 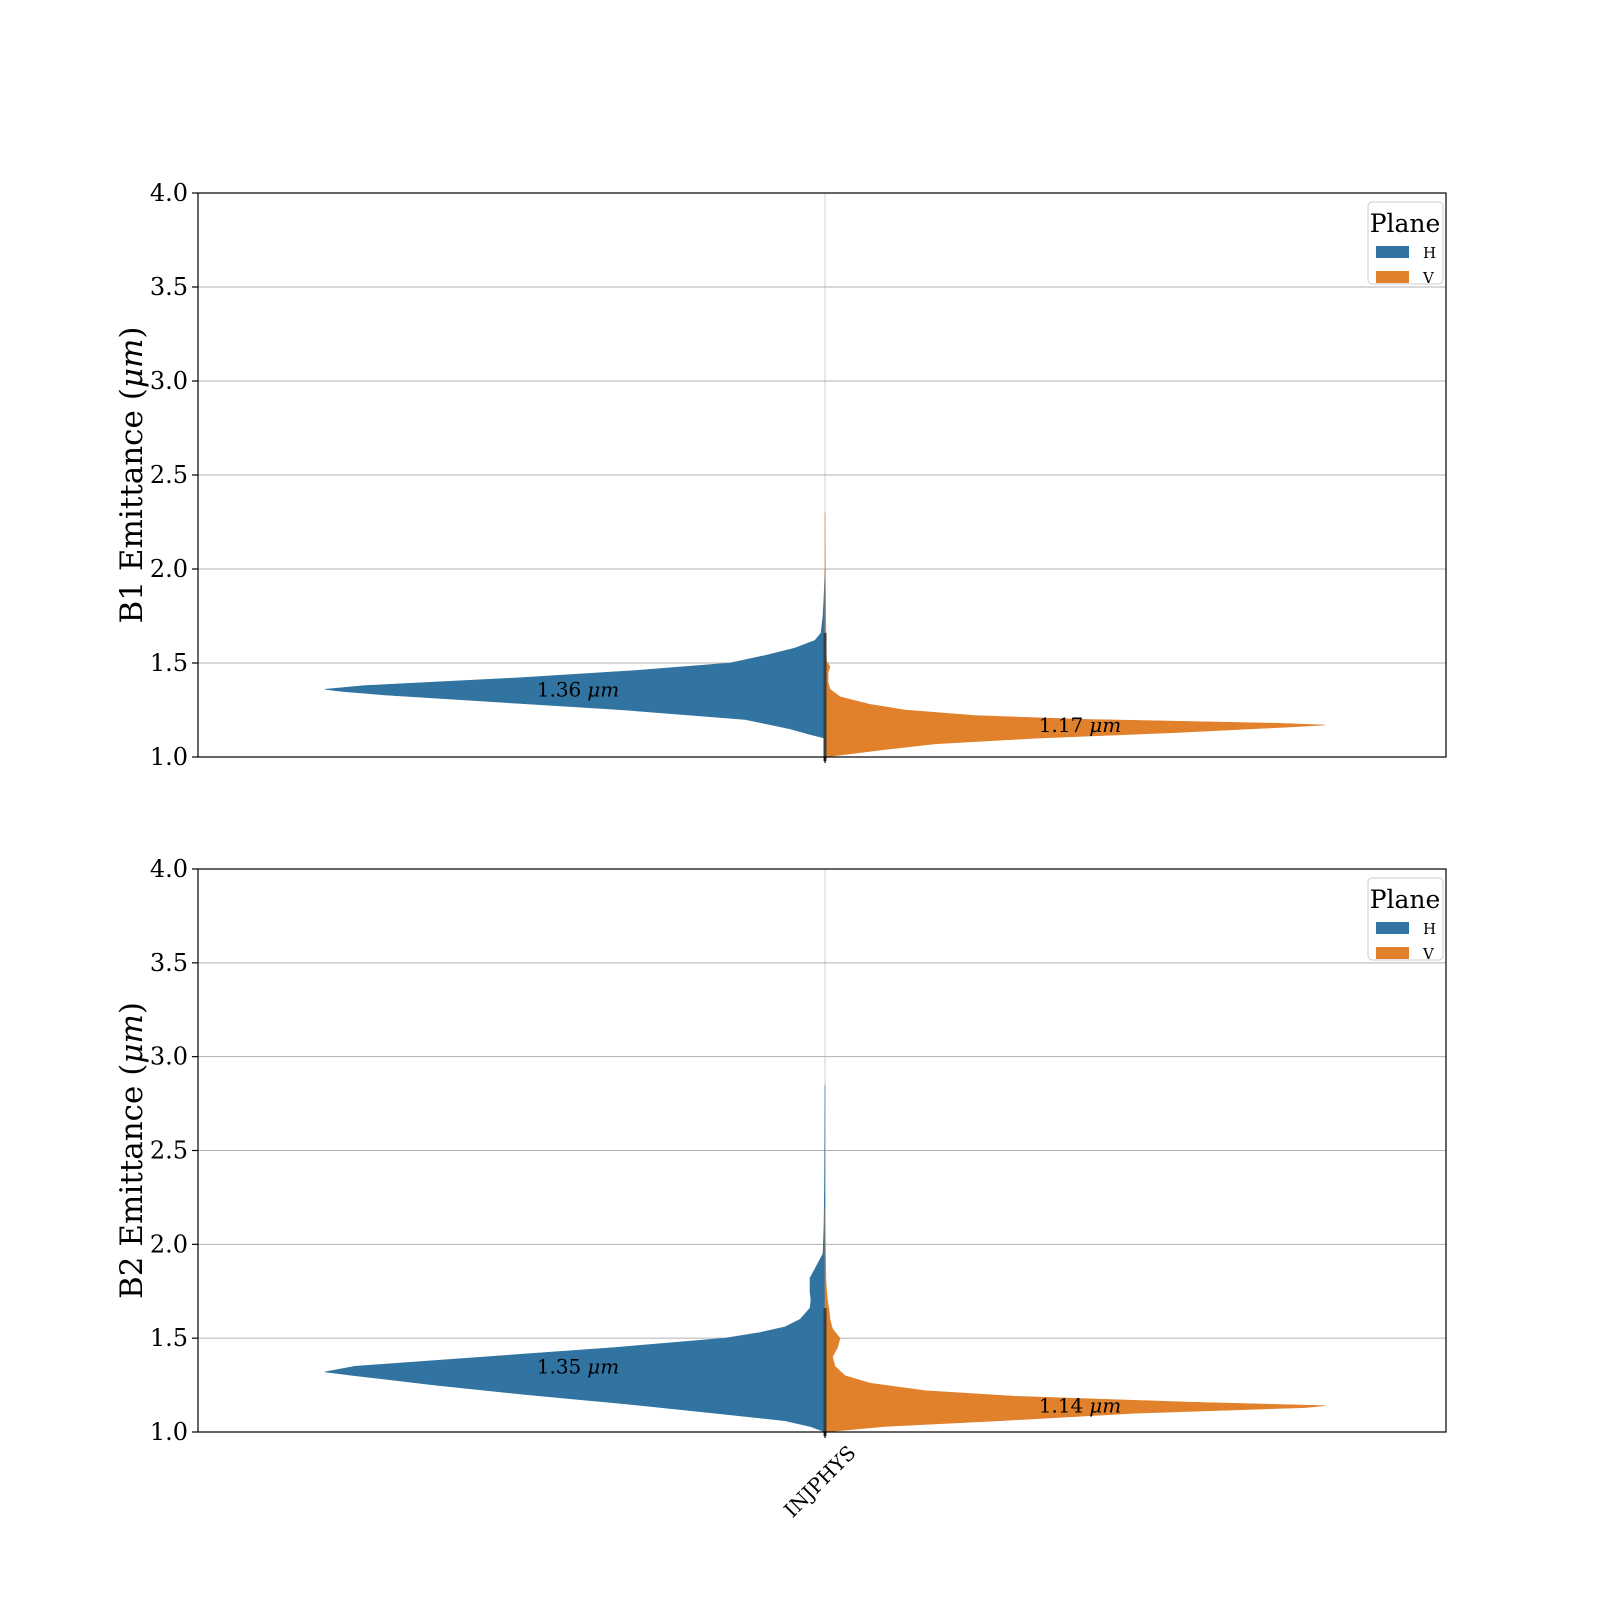 I want to click on y-axis-label: B1 Emittance (μm), so click(x=132, y=475).